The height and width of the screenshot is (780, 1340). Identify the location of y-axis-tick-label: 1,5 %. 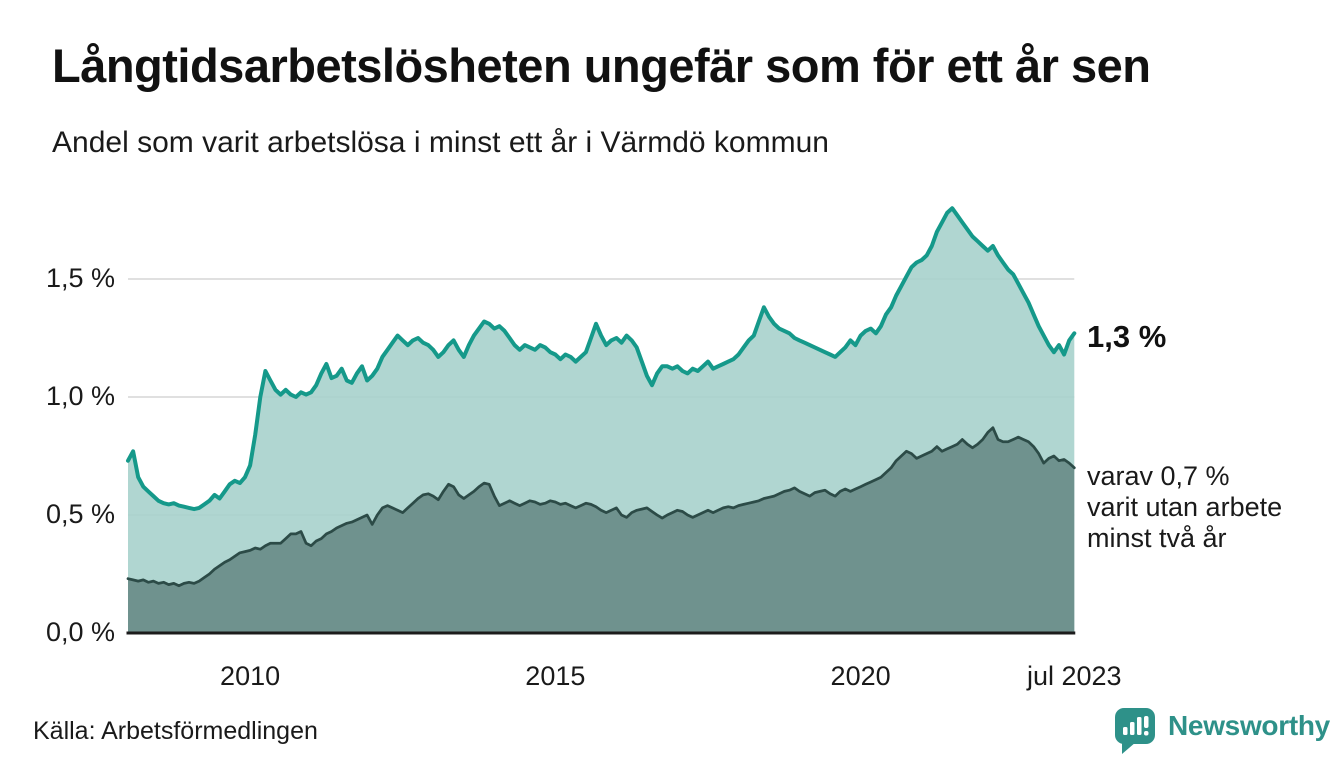
(80, 277).